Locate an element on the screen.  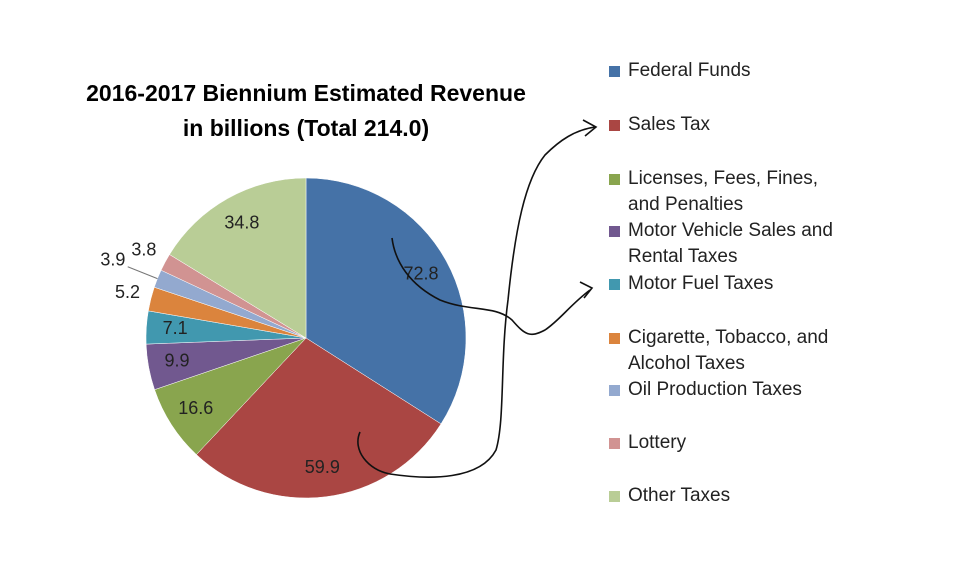
legend-item: Other Taxes is located at coordinates (725, 496).